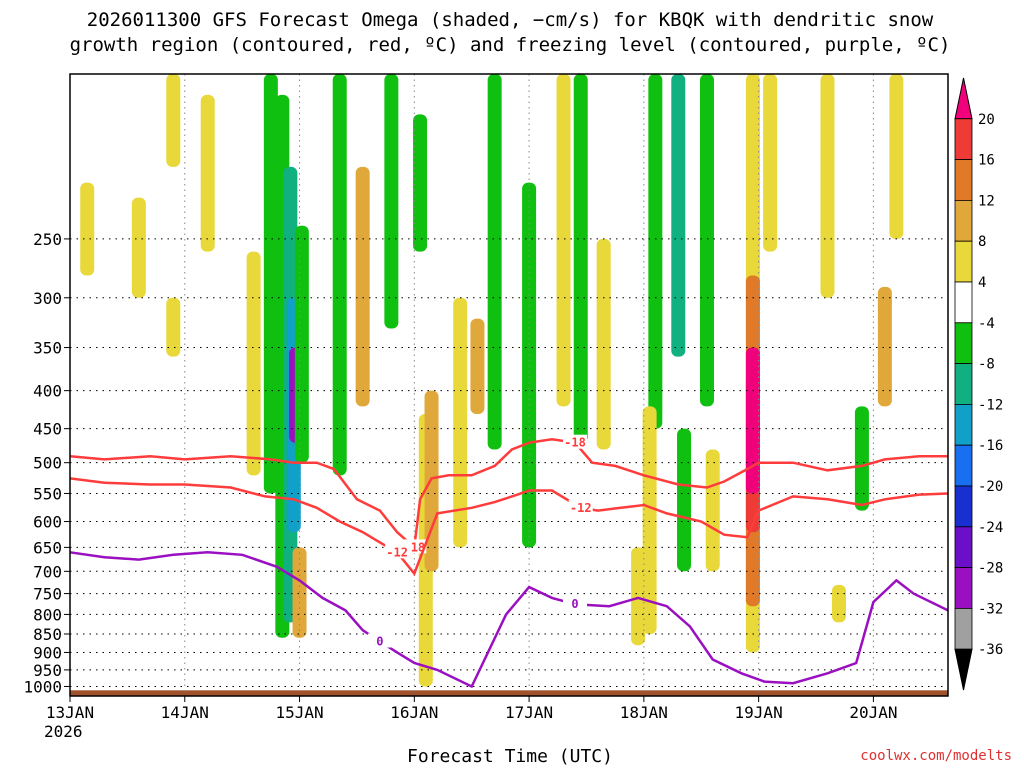 Image resolution: width=1024 pixels, height=768 pixels. Describe the element at coordinates (963, 98) in the screenshot. I see `colorbar-top-arrow` at that location.